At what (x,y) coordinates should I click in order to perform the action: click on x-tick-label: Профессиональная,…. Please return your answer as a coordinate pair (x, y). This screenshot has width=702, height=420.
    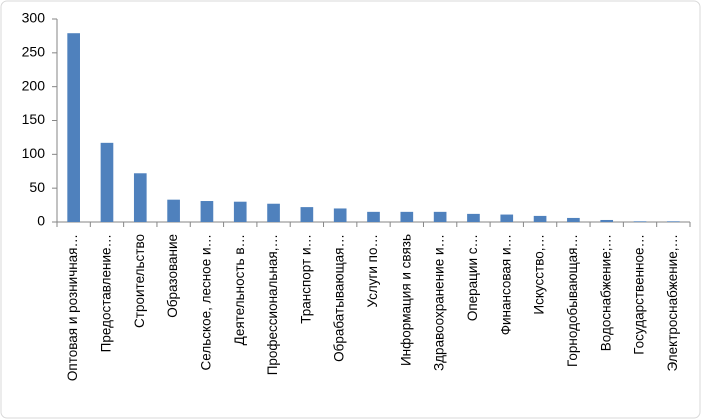
    Looking at the image, I should click on (272, 304).